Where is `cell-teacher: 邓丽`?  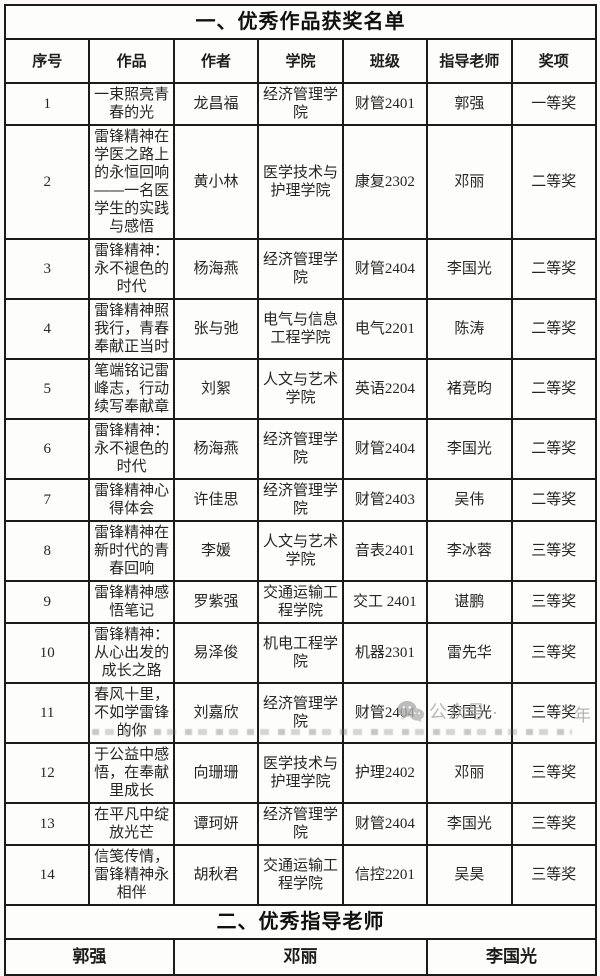
cell-teacher: 邓丽 is located at coordinates (469, 182).